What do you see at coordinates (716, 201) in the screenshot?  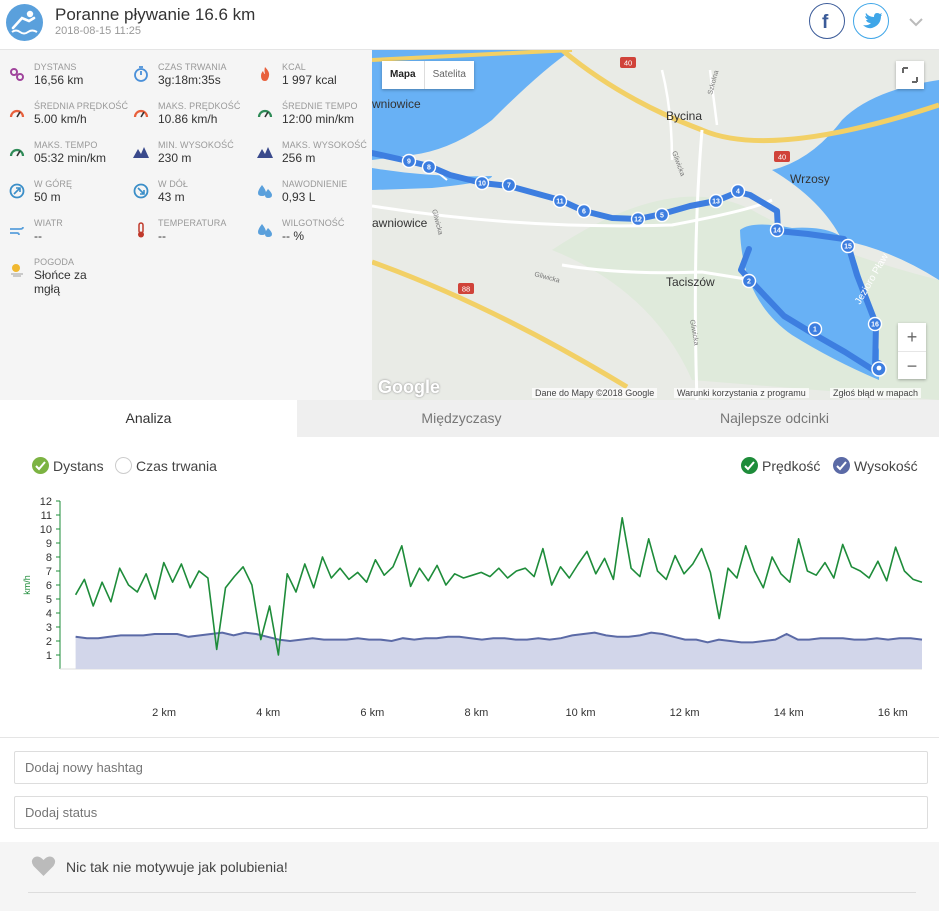 I see `route-km-marker: 13` at bounding box center [716, 201].